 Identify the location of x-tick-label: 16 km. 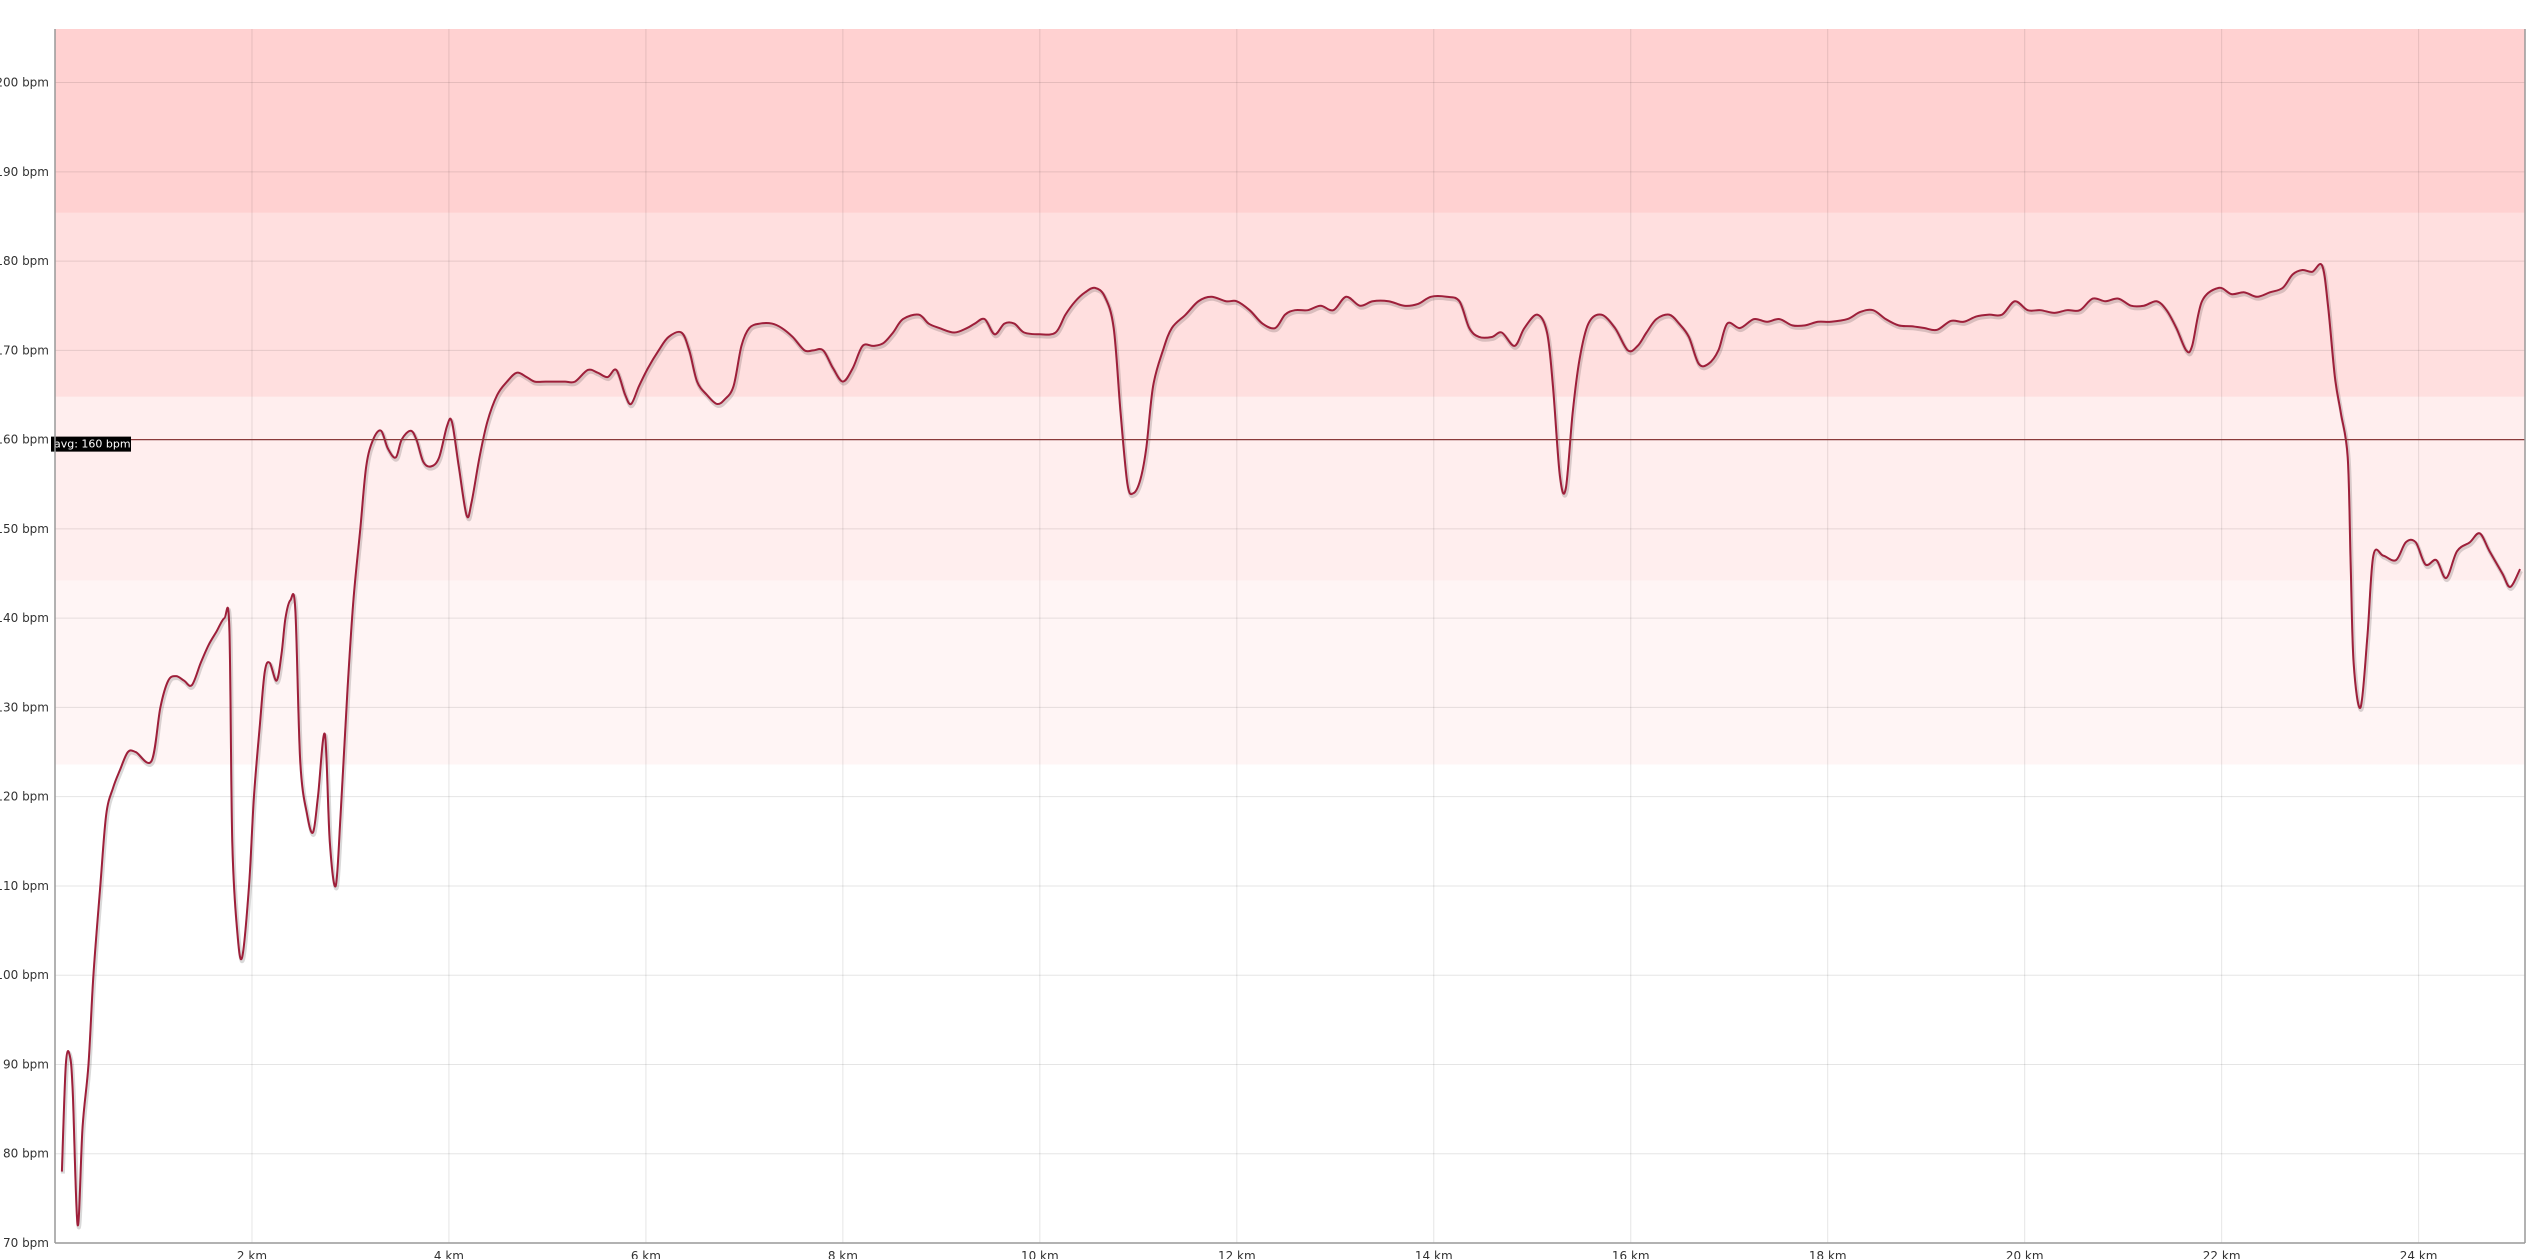
(1631, 1254).